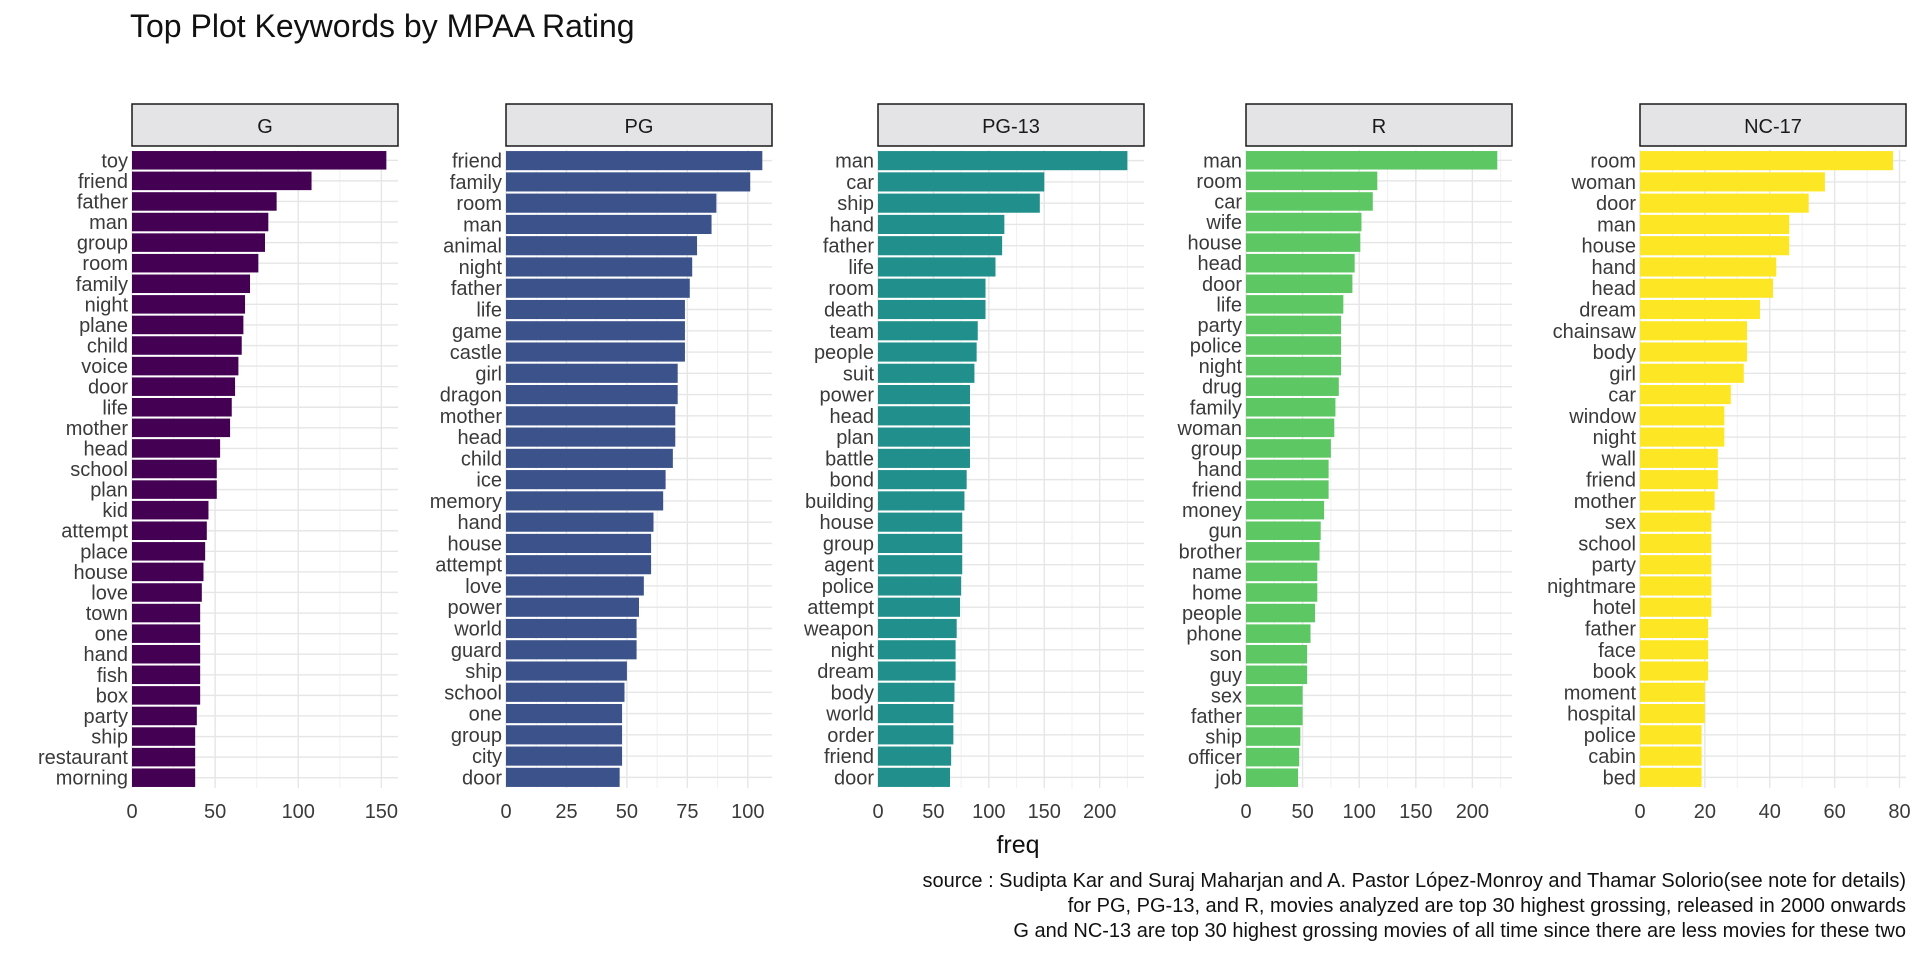  Describe the element at coordinates (1472, 812) in the screenshot. I see `x-tick-label: 200` at that location.